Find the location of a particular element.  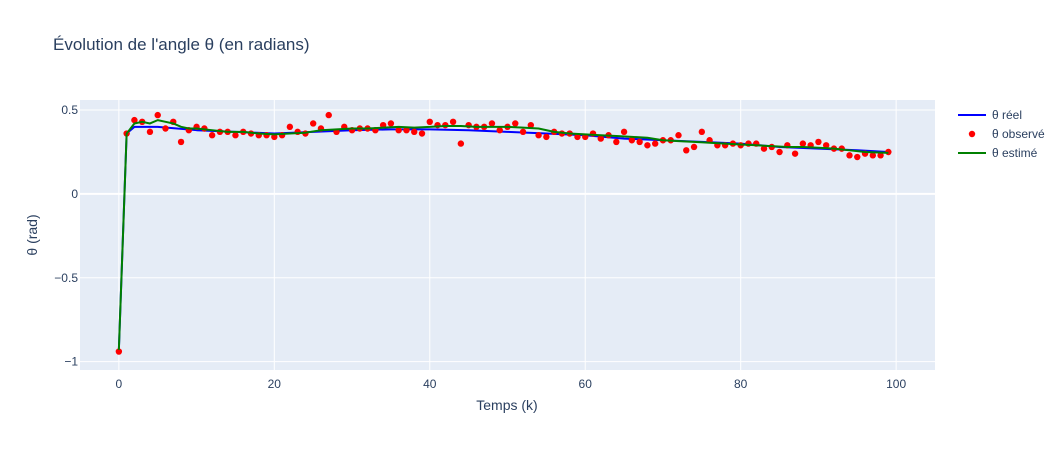

y-tick-label: −0.5 is located at coordinates (66, 278).